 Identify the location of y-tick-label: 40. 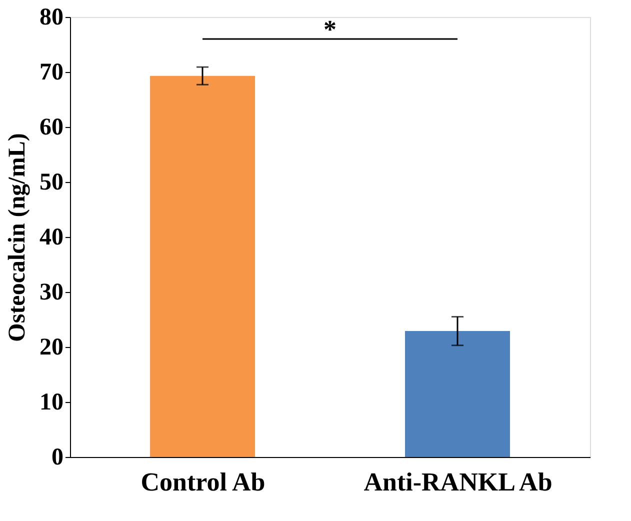
(52, 237).